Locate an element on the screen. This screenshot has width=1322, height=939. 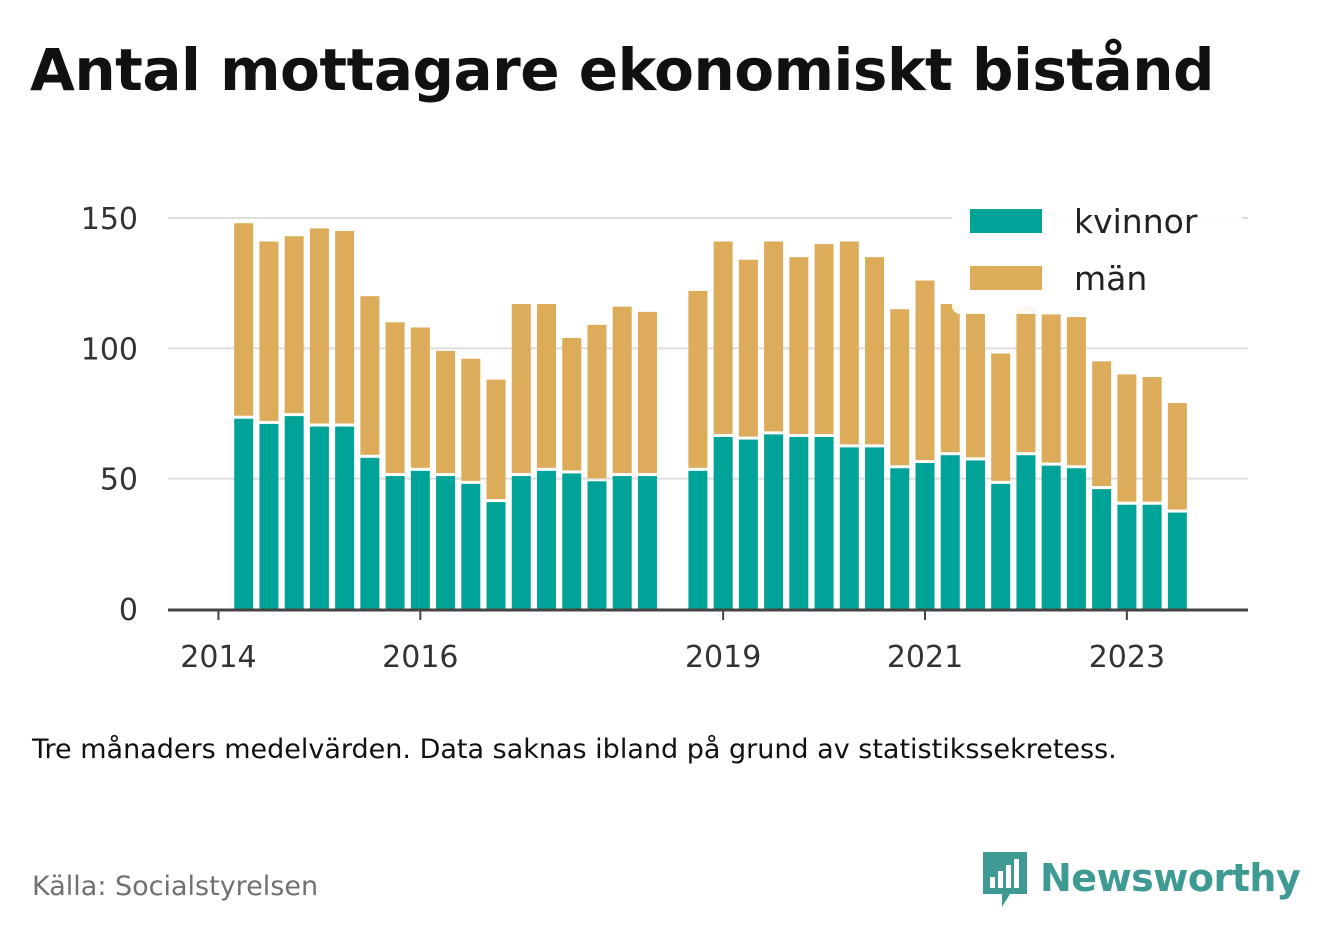
brand-name: Newsworthy is located at coordinates (1170, 878).